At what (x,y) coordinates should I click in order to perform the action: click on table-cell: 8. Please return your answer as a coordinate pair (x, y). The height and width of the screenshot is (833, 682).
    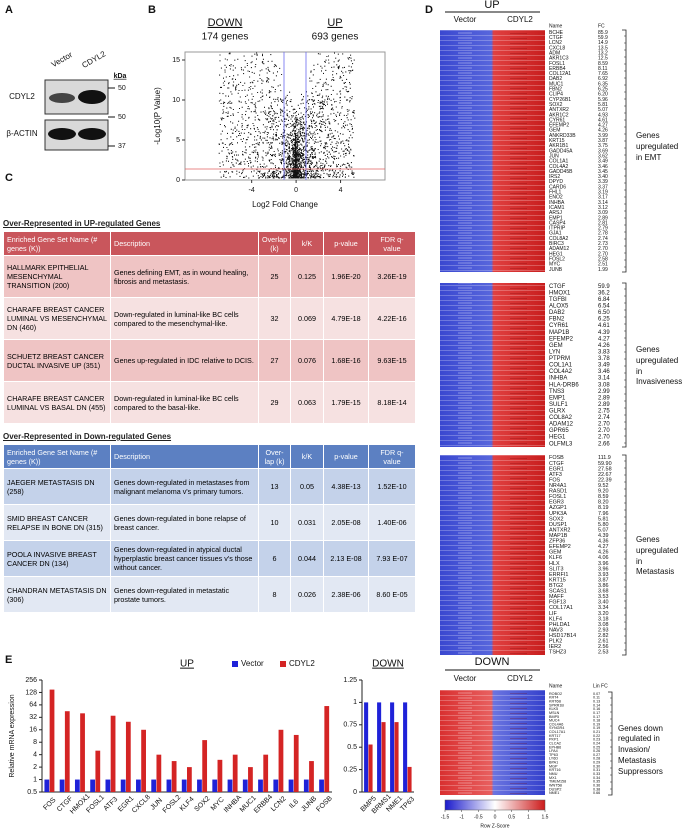
    Looking at the image, I should click on (274, 594).